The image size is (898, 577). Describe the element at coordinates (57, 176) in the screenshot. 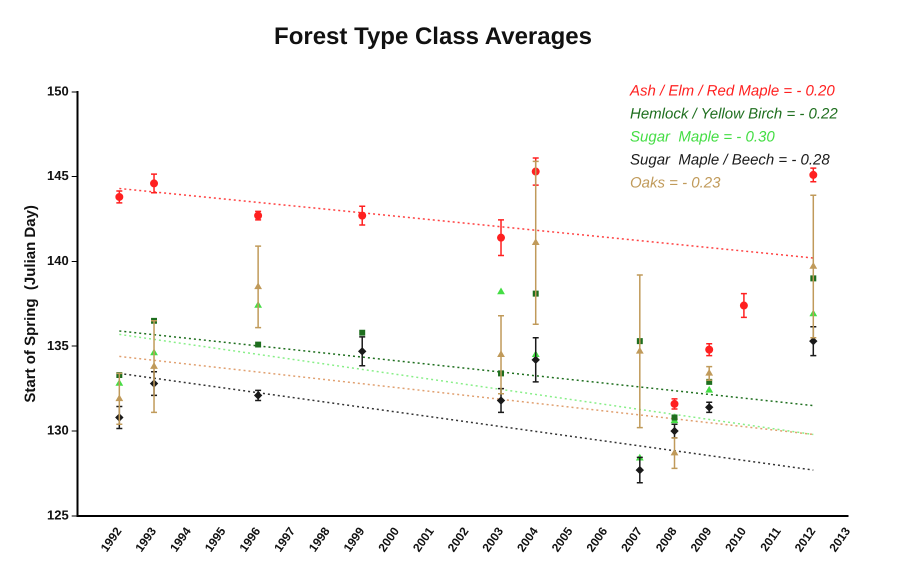

I see `y-tick-label: 145` at that location.